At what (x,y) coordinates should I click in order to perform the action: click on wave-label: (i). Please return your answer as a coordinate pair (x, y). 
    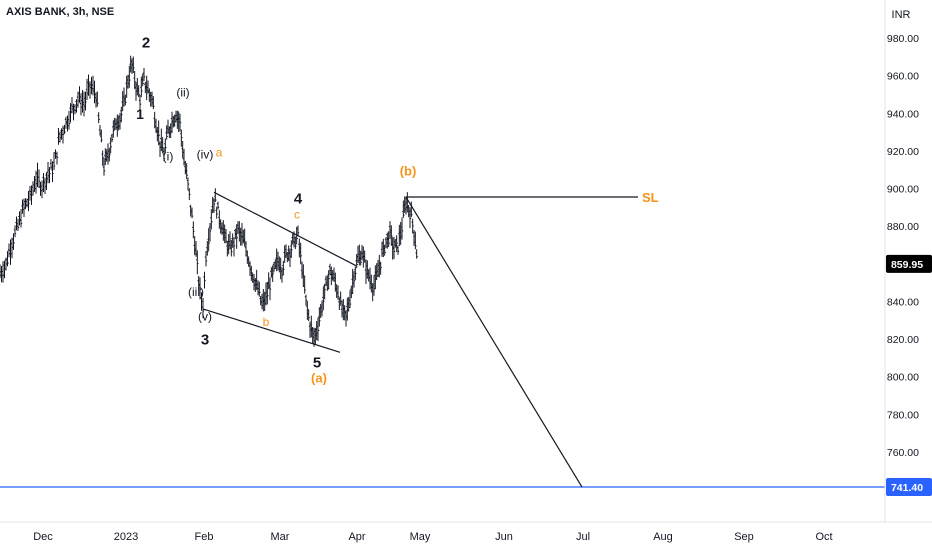
    Looking at the image, I should click on (168, 156).